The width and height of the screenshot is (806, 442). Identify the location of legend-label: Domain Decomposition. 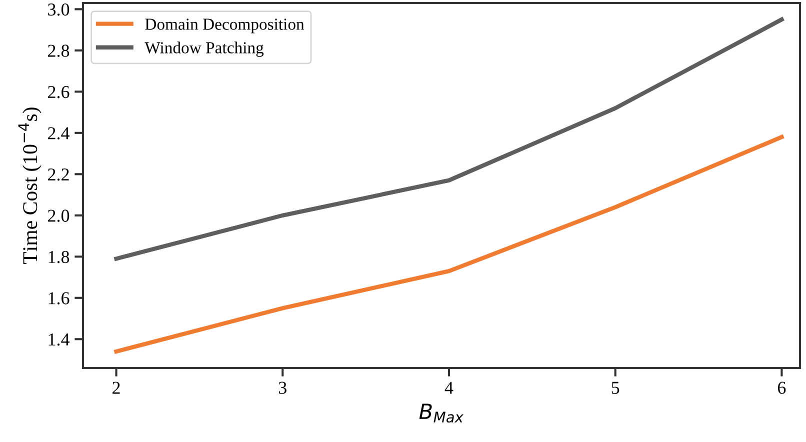
(224, 26).